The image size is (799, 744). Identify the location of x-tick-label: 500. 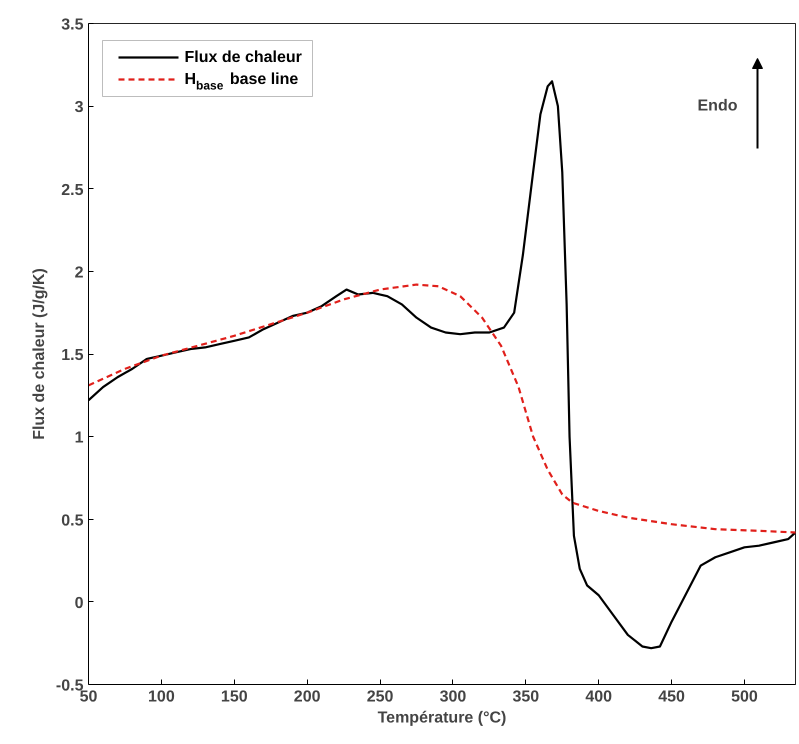
(744, 697).